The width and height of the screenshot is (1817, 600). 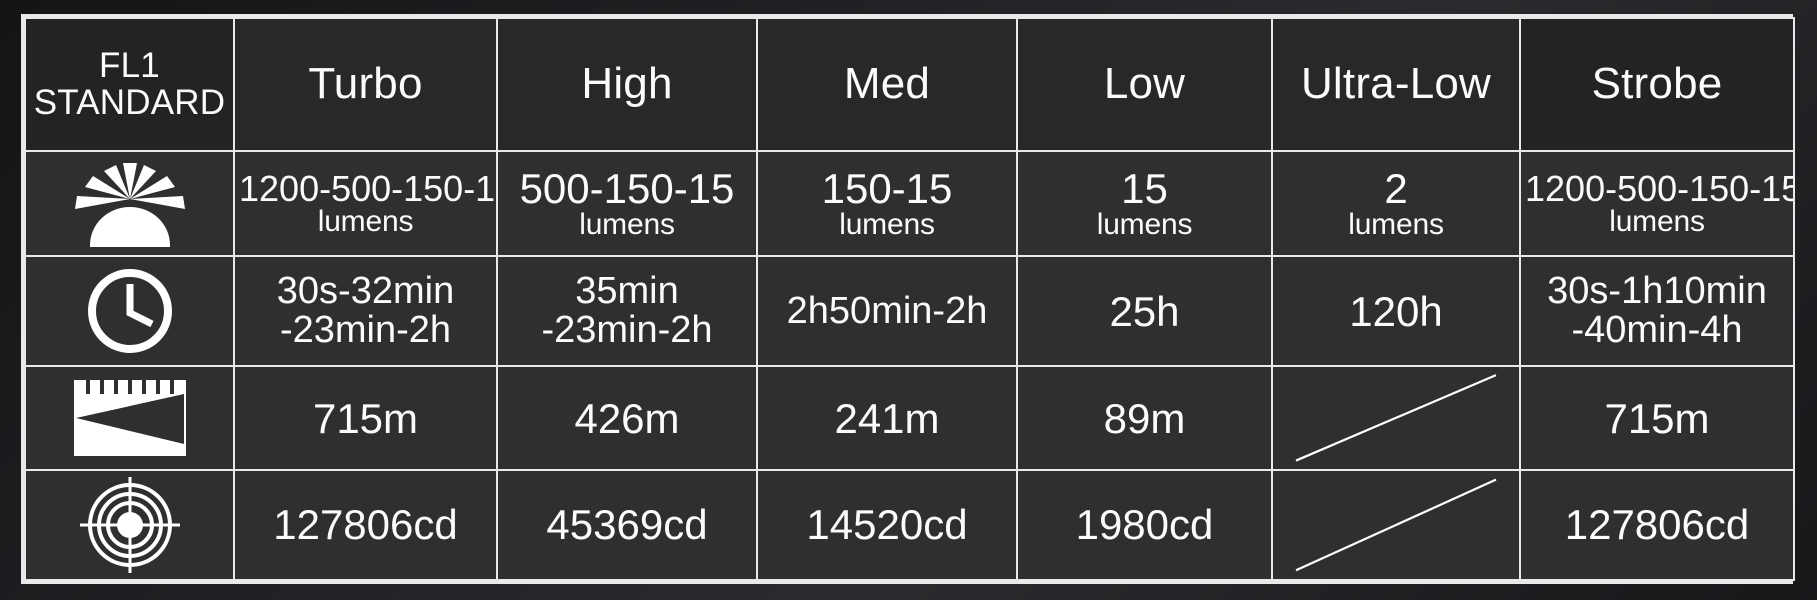 What do you see at coordinates (1144, 84) in the screenshot?
I see `column-header-low: Low` at bounding box center [1144, 84].